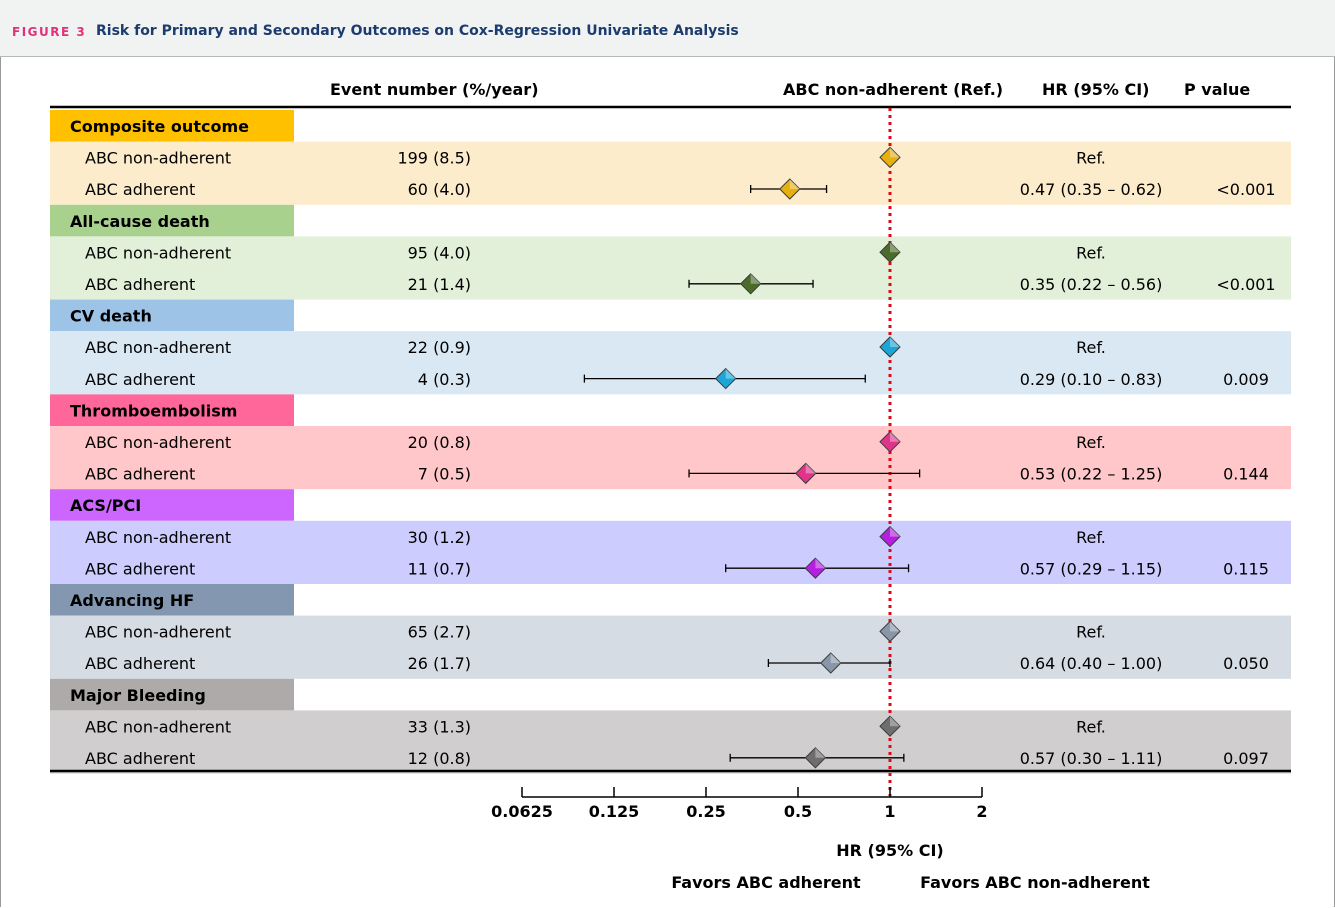  What do you see at coordinates (434, 89) in the screenshot?
I see `events-column-header: Event number (%/year)` at bounding box center [434, 89].